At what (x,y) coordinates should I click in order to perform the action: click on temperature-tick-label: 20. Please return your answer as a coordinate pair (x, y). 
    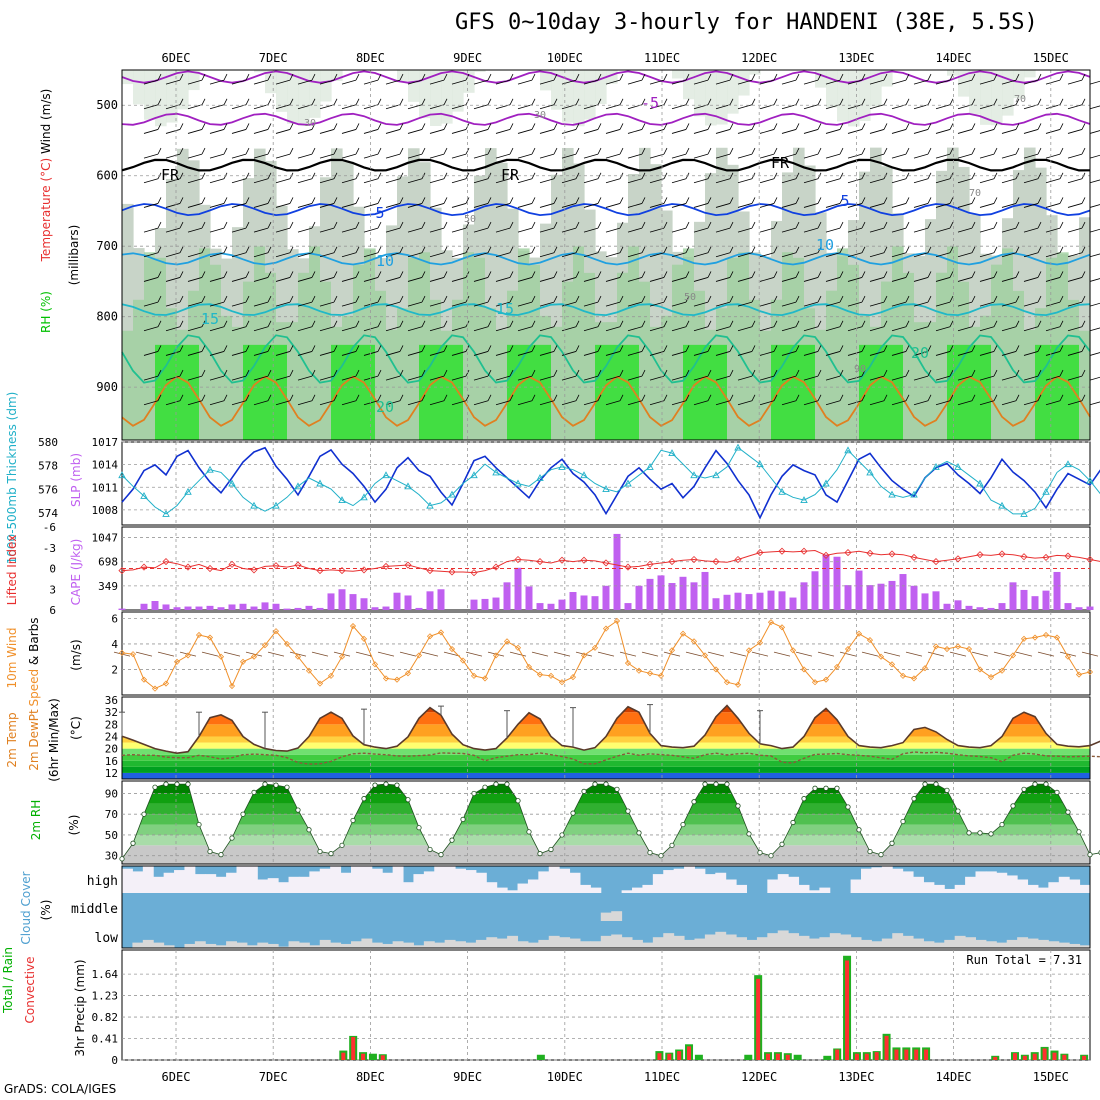
    Looking at the image, I should click on (111, 749).